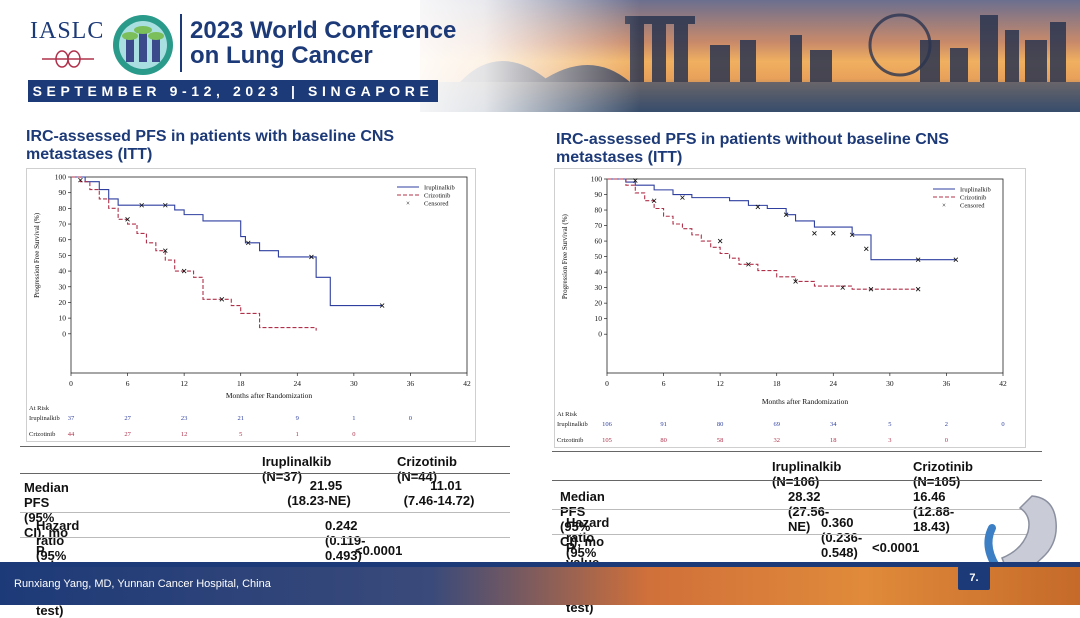 Image resolution: width=1080 pixels, height=618 pixels. I want to click on left-table-top-rule, so click(265, 446).